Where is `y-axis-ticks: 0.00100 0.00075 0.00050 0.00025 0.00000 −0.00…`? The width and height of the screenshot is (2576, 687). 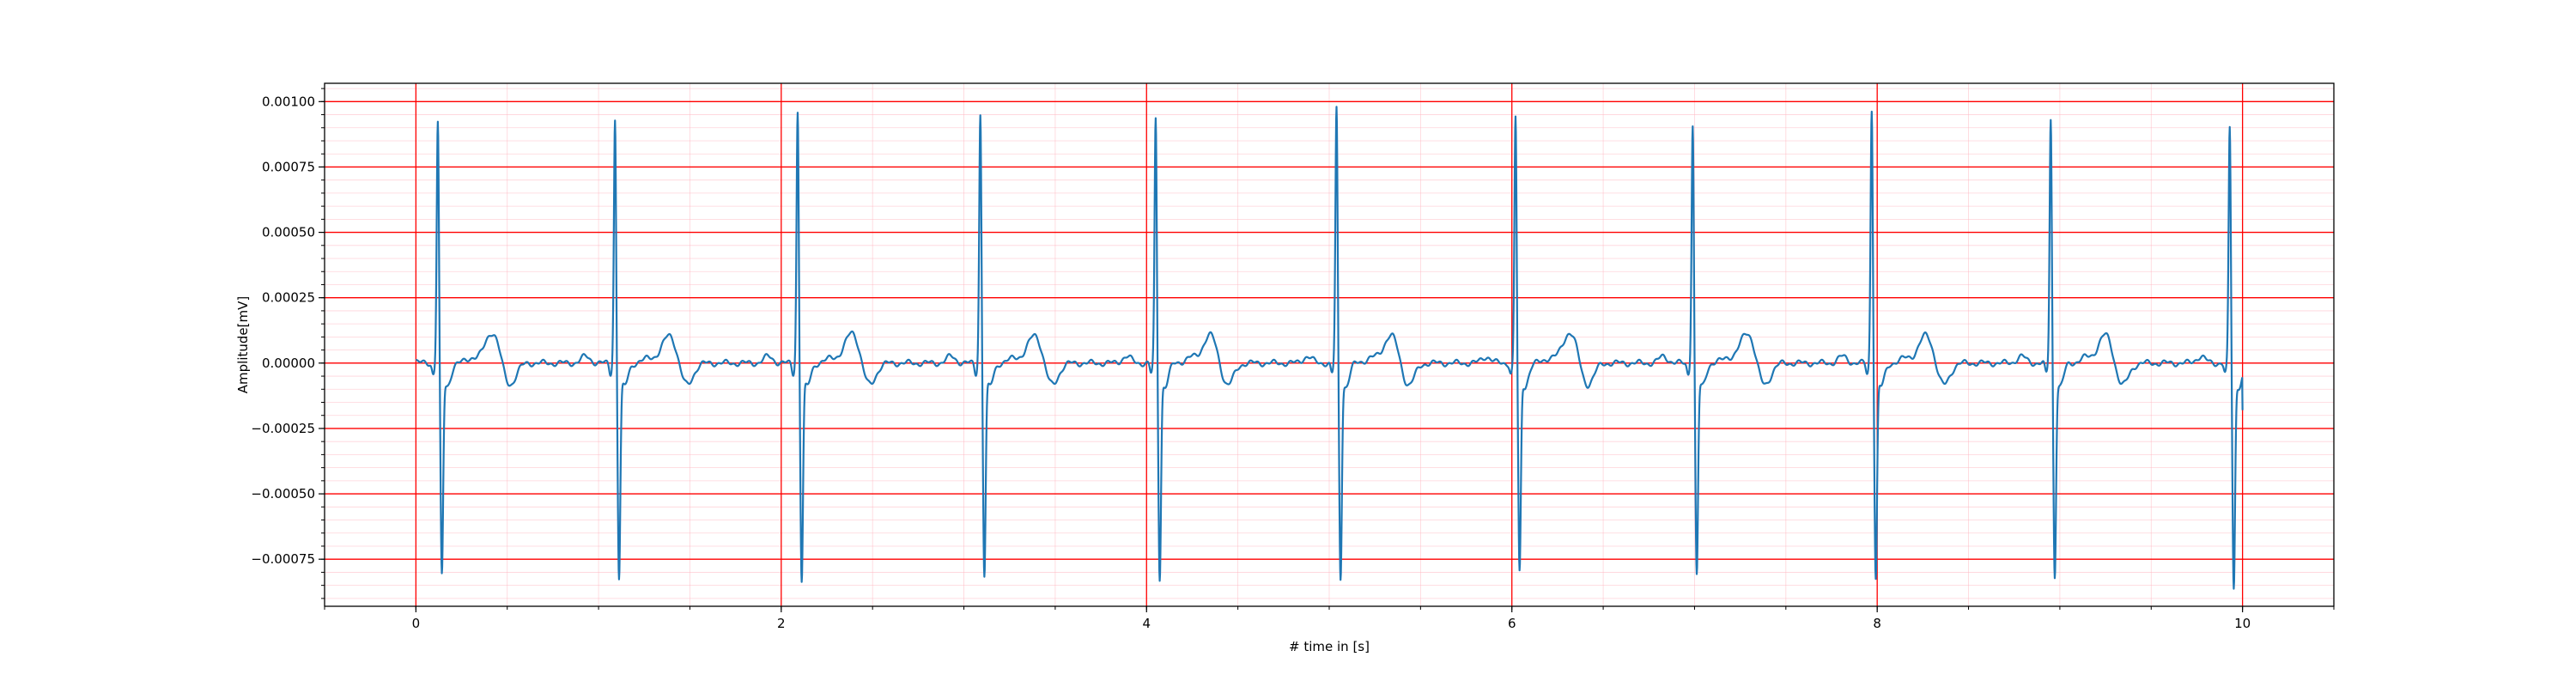 y-axis-ticks: 0.00100 0.00075 0.00050 0.00025 0.00000 −0.00… is located at coordinates (288, 343).